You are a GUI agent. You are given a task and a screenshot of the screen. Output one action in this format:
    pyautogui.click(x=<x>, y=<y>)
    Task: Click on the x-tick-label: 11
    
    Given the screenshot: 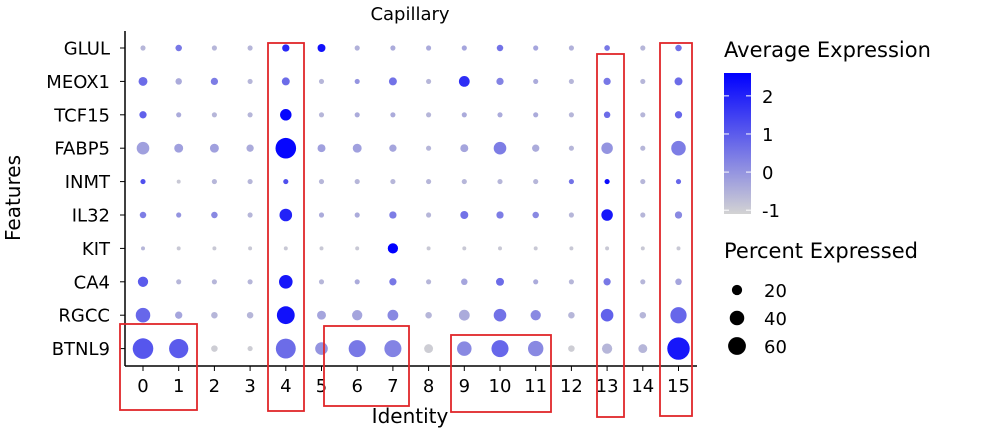 What is the action you would take?
    pyautogui.click(x=535, y=386)
    